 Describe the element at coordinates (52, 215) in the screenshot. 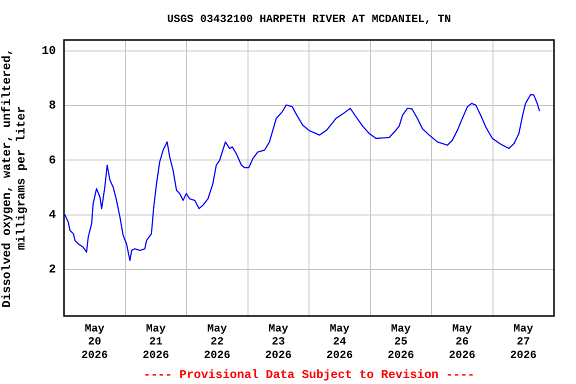

I see `y-tick-label: 4` at that location.